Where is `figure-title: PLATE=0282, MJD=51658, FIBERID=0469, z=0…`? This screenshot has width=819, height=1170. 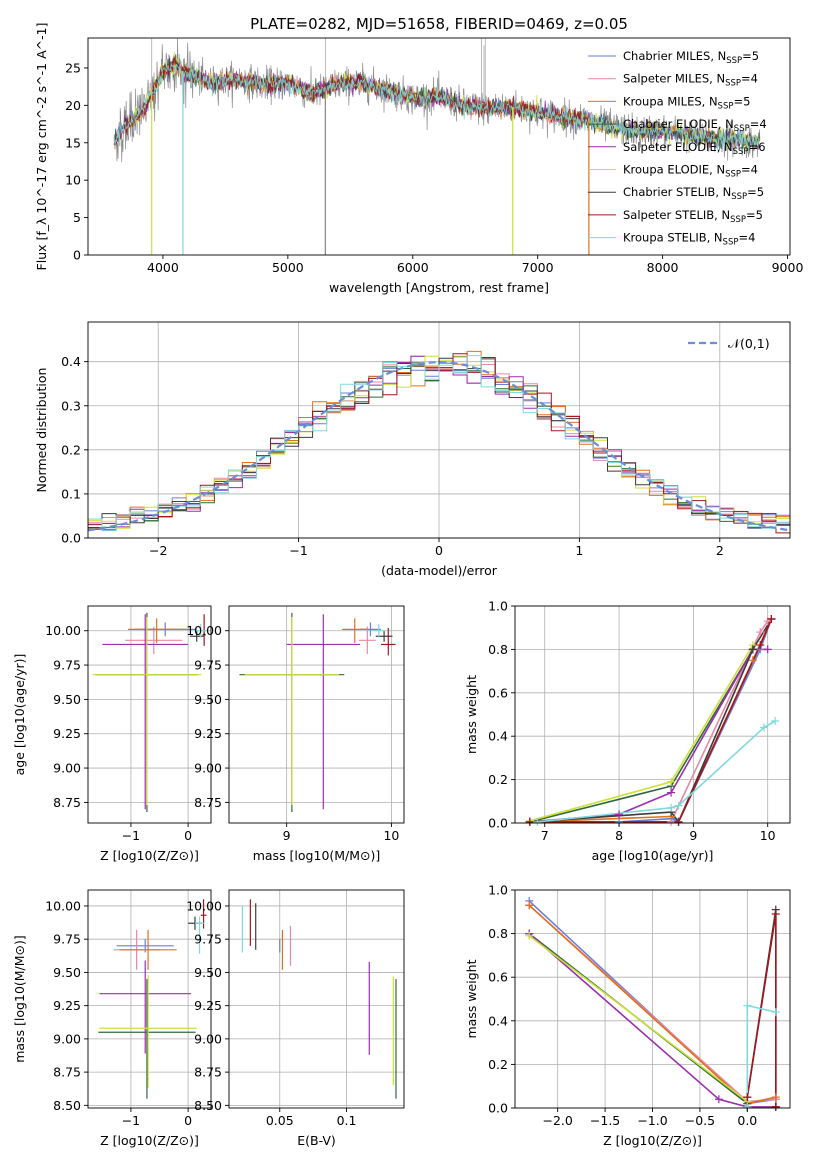
figure-title: PLATE=0282, MJD=51658, FIBERID=0469, z=0… is located at coordinates (439, 24).